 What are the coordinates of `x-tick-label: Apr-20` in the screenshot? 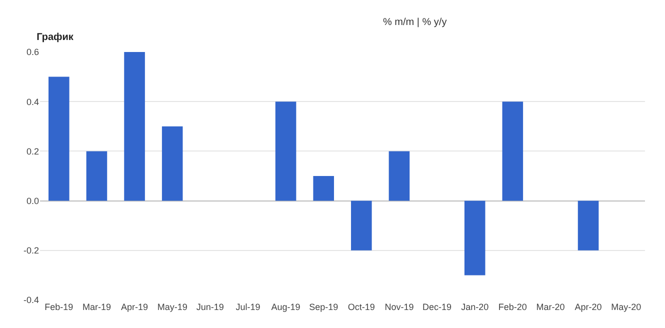 It's located at (588, 307).